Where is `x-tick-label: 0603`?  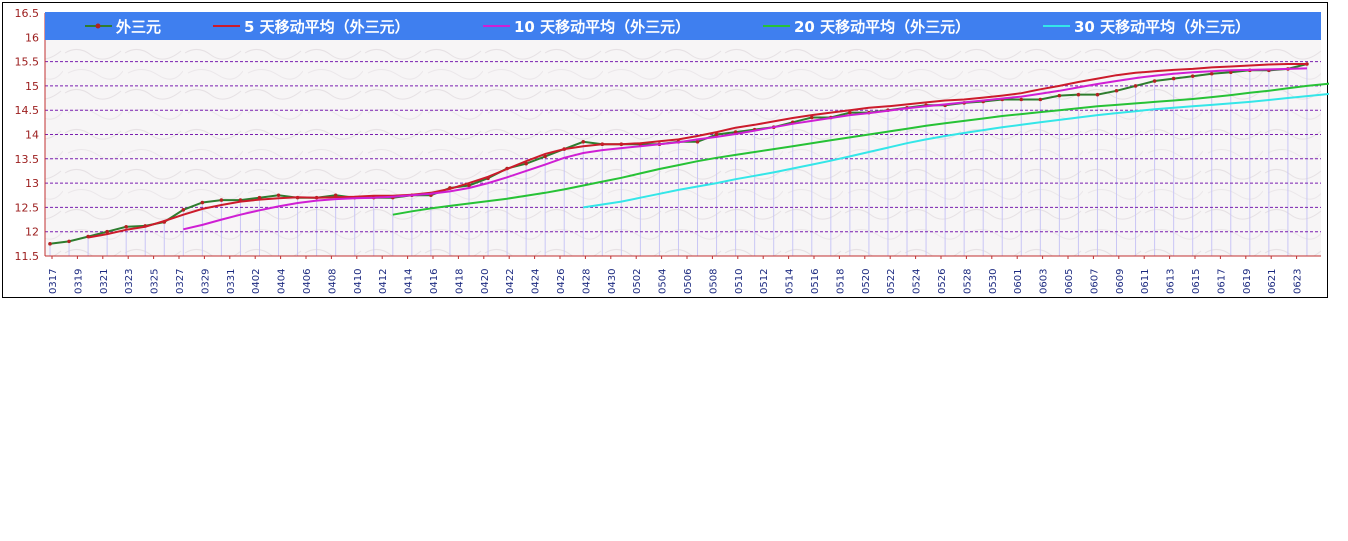
x-tick-label: 0603 is located at coordinates (1044, 281).